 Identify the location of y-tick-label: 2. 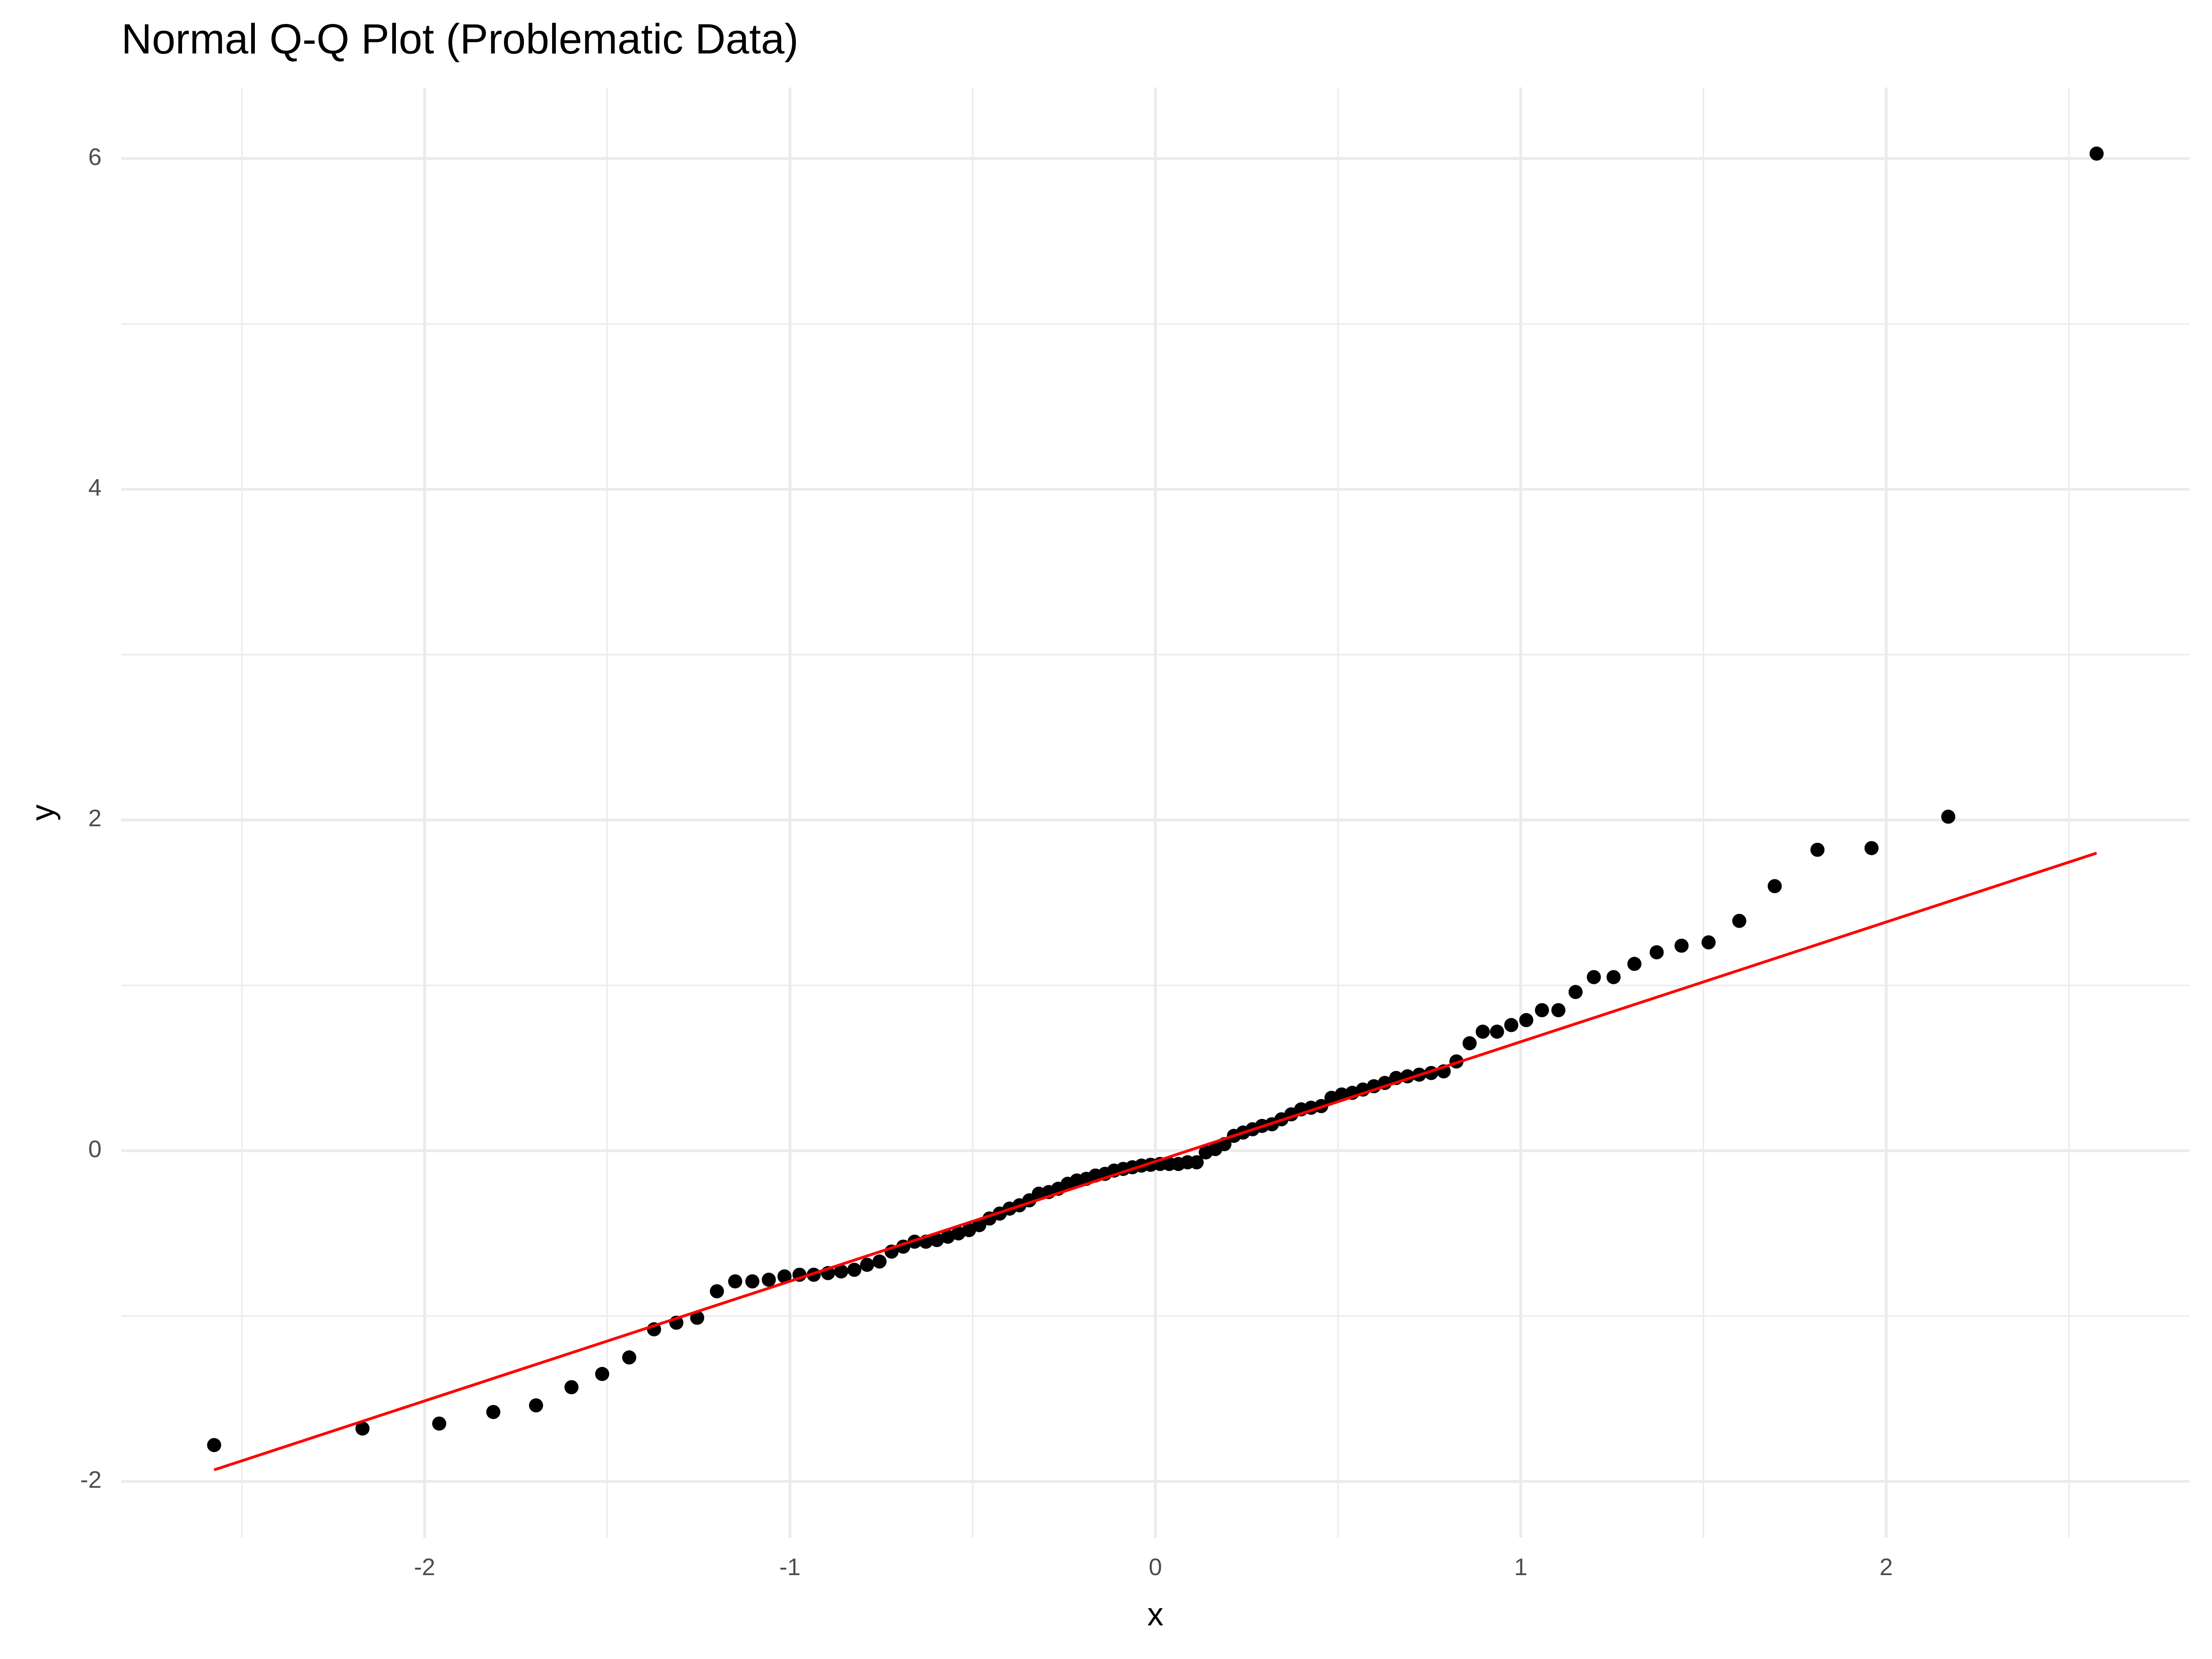
(94, 818).